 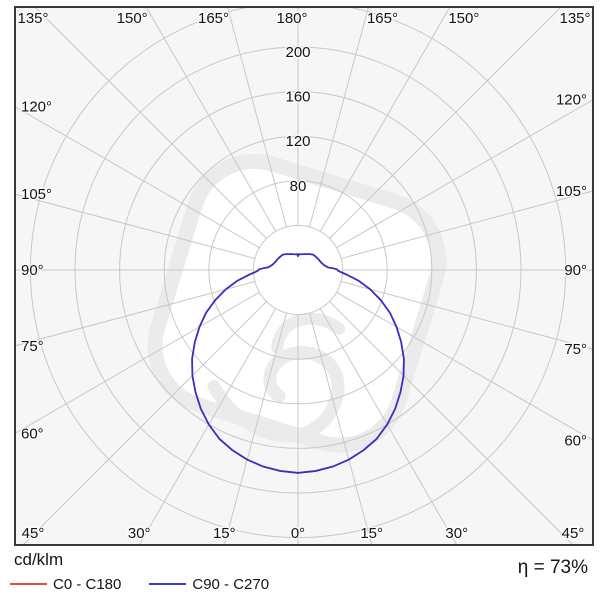 What do you see at coordinates (297, 141) in the screenshot?
I see `radial-tick-label: 120` at bounding box center [297, 141].